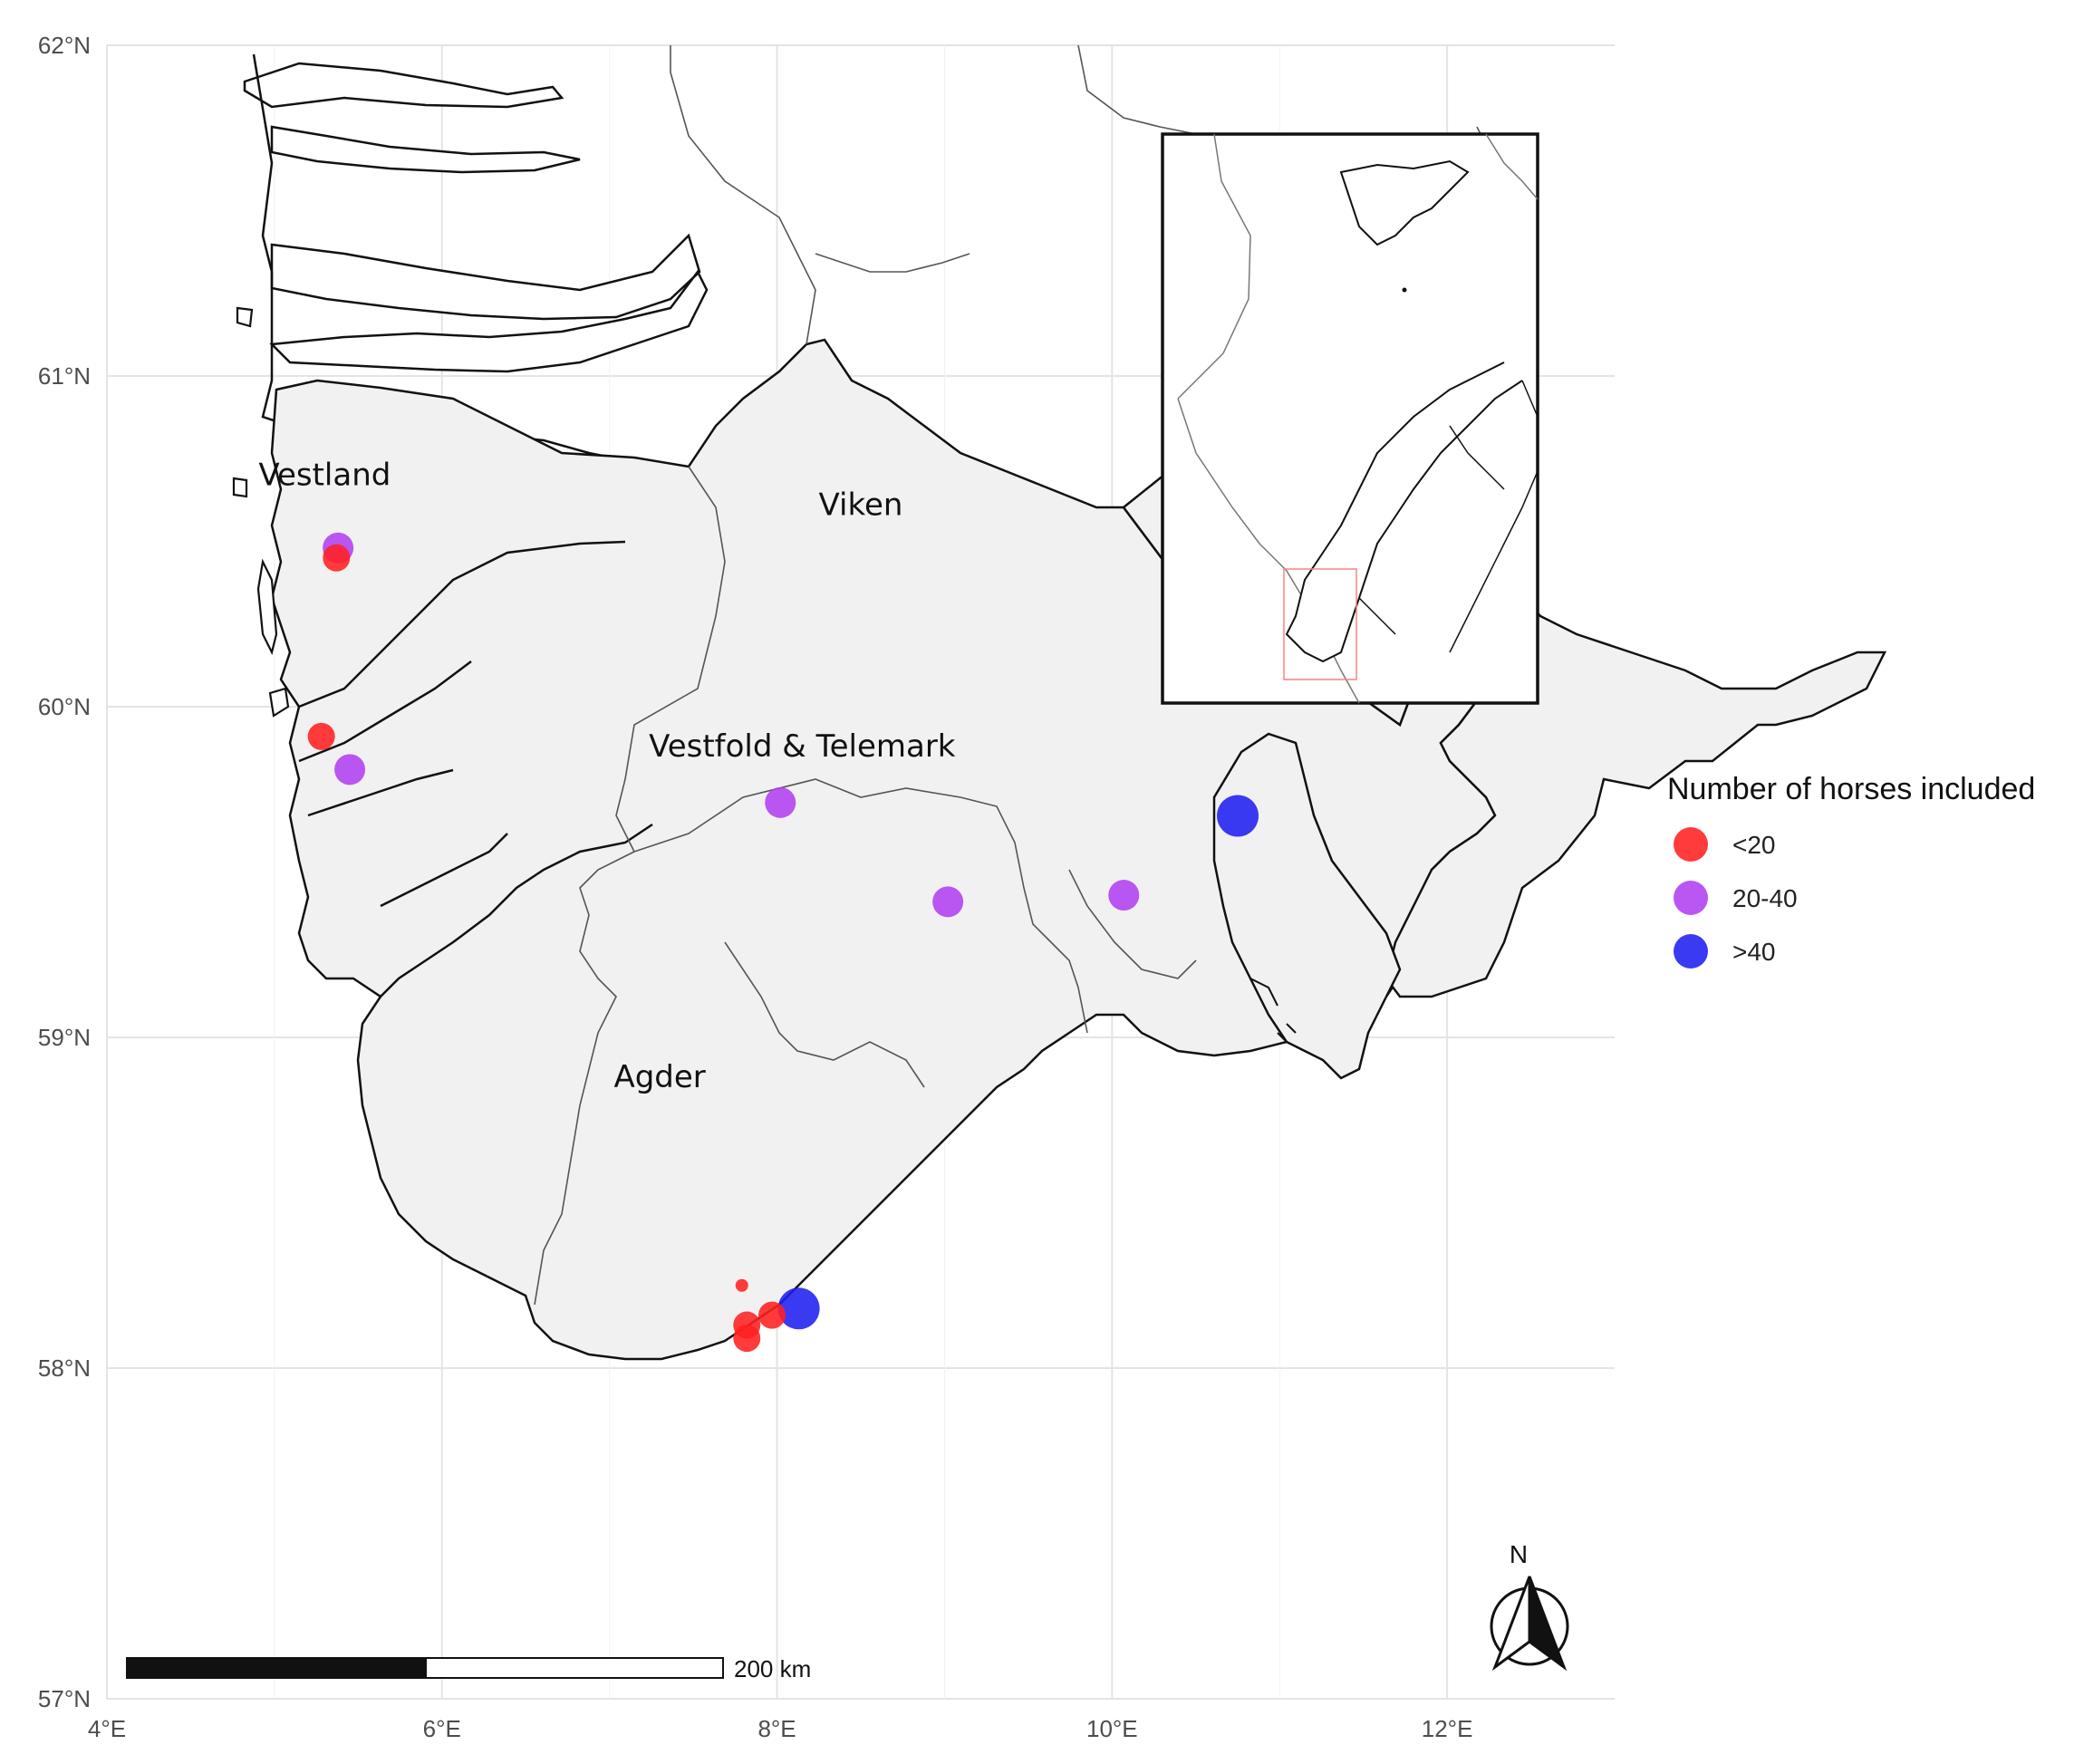 This screenshot has height=1764, width=2084. I want to click on scale-bar-white, so click(574, 1668).